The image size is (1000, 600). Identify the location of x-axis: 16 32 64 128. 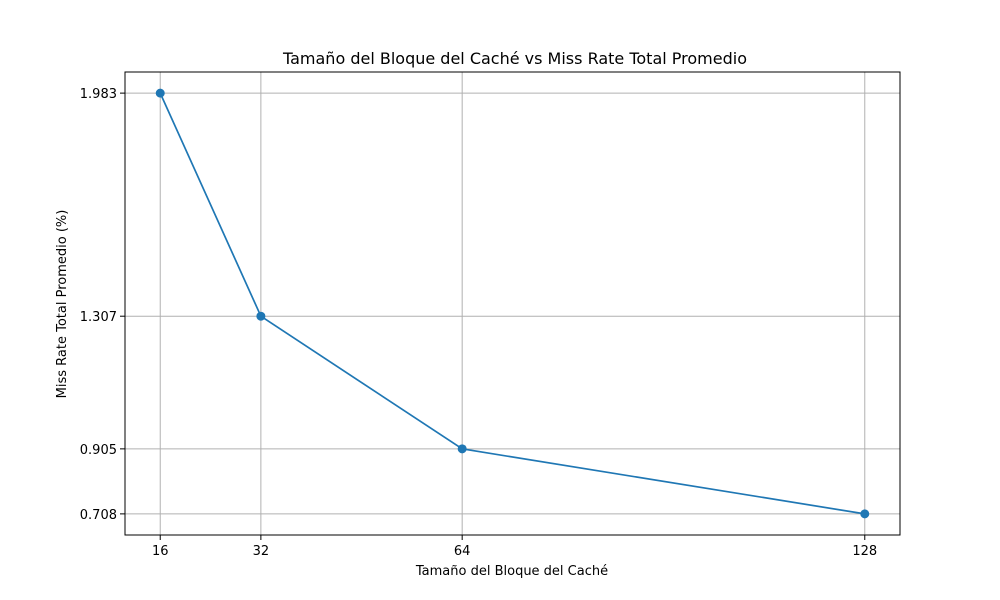
(514, 547).